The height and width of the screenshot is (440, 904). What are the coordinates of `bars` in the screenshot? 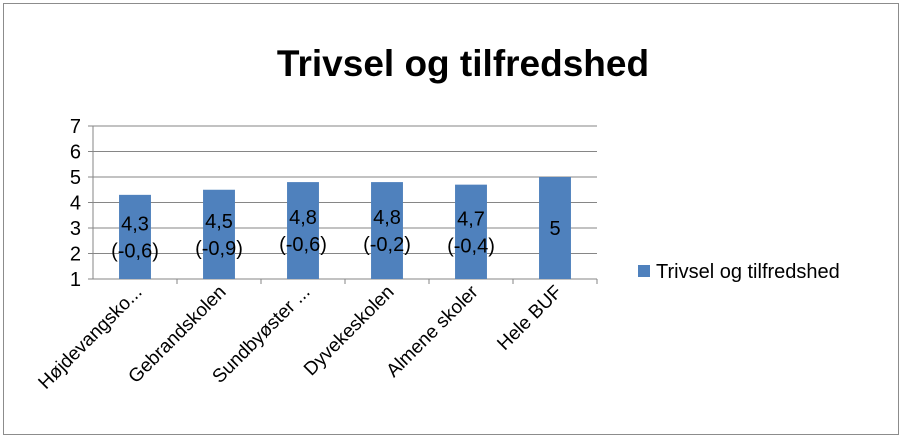 It's located at (345, 228).